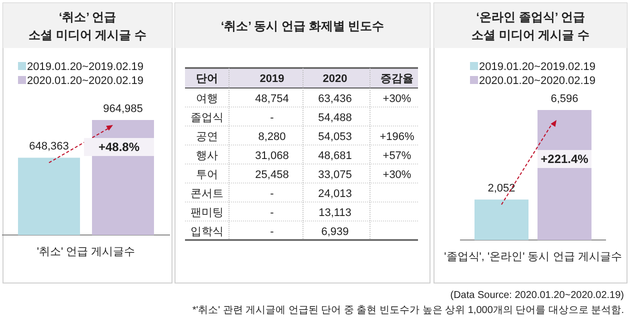 Image resolution: width=630 pixels, height=323 pixels. What do you see at coordinates (207, 213) in the screenshot?
I see `category-label: 팬미팅` at bounding box center [207, 213].